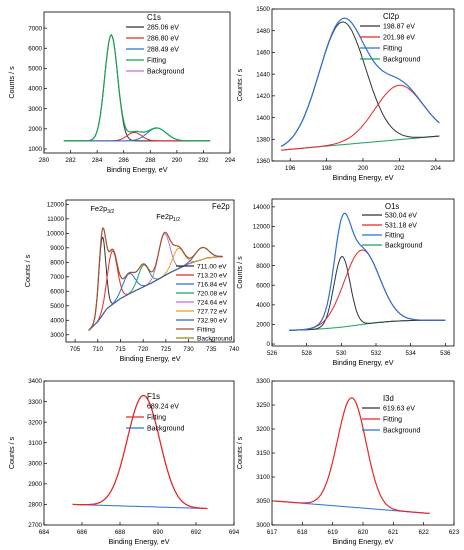 Image resolution: width=464 pixels, height=550 pixels. I want to click on cl2p-legend-label: 201.98 eV, so click(399, 37).